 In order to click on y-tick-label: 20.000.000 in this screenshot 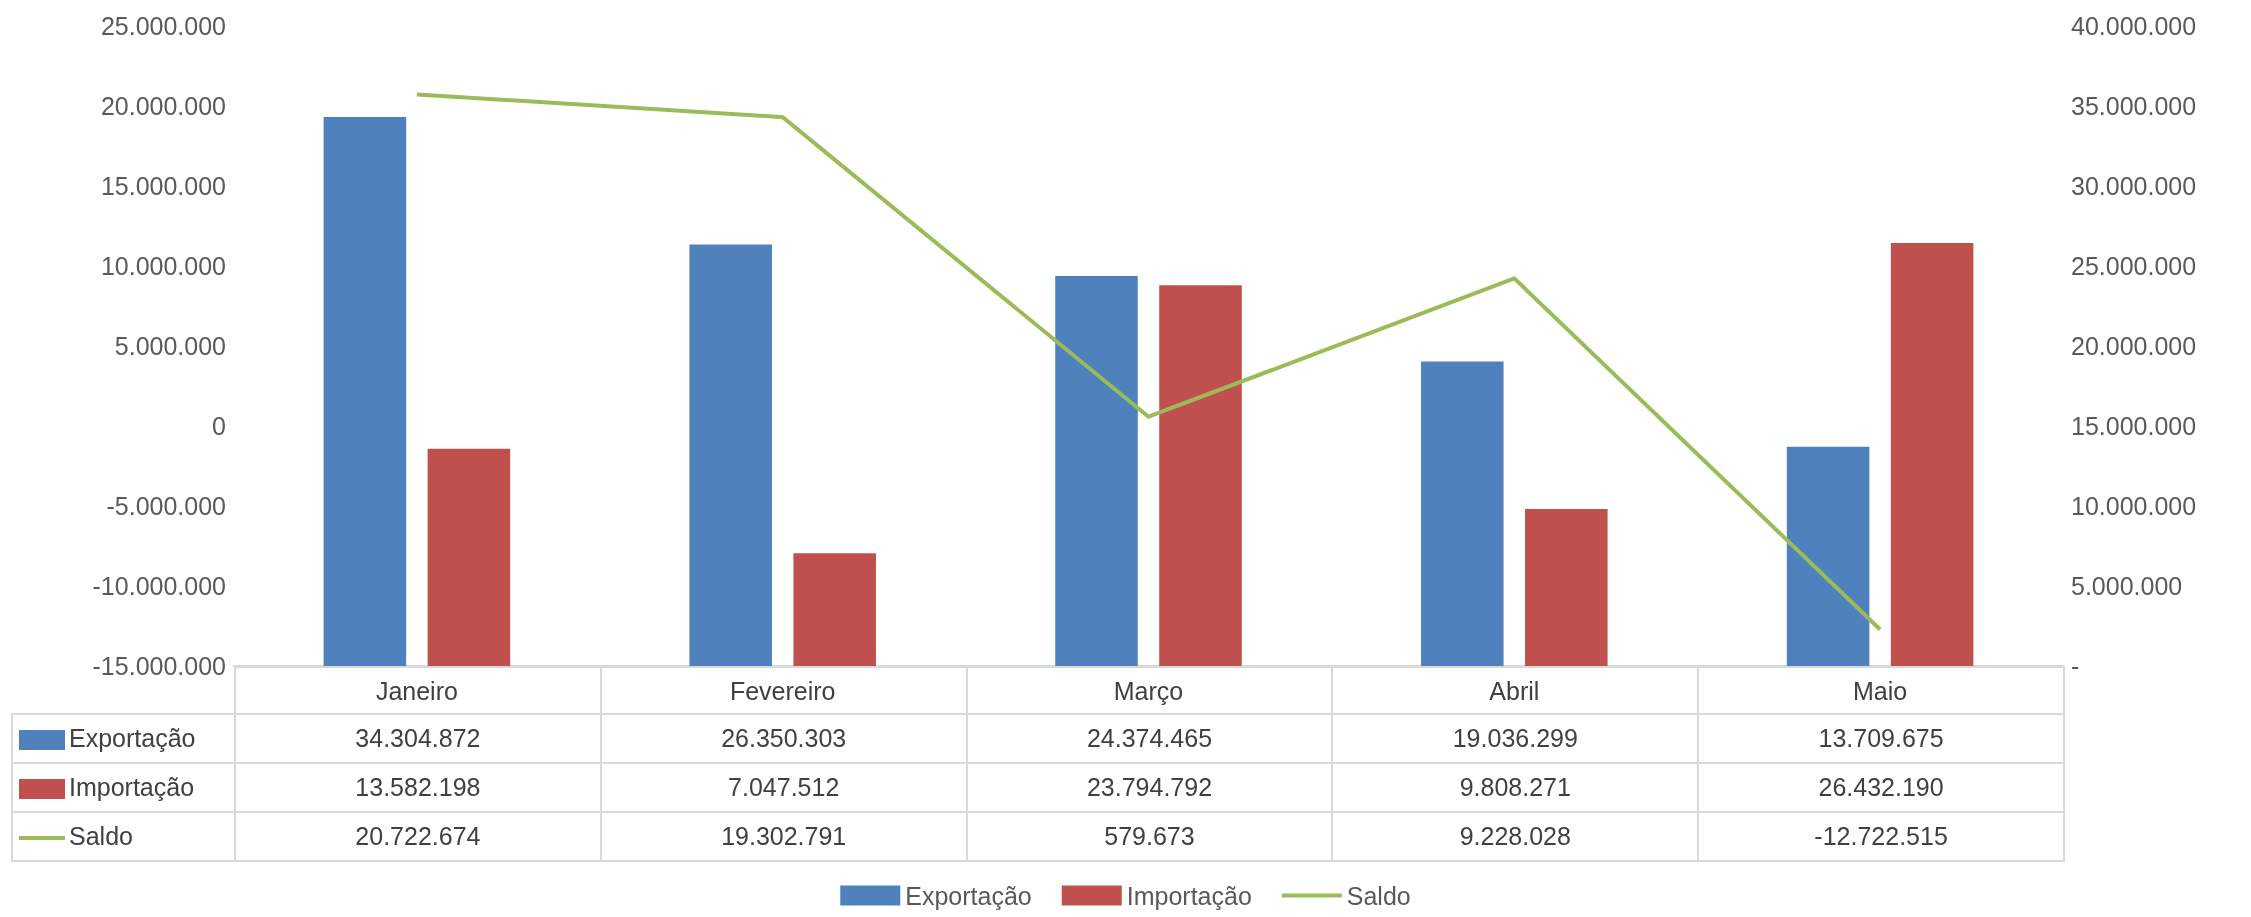, I will do `click(163, 106)`.